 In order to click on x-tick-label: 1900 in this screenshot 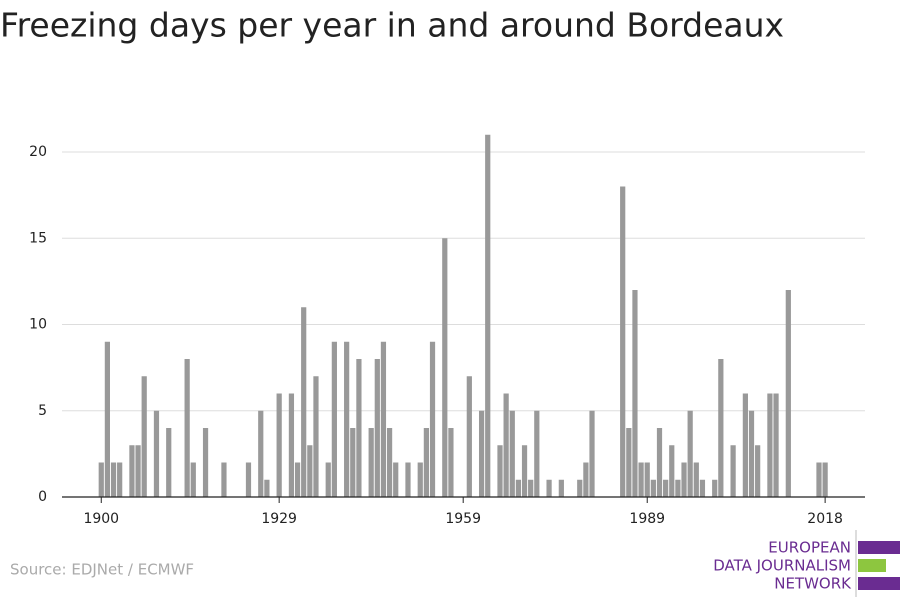, I will do `click(101, 519)`.